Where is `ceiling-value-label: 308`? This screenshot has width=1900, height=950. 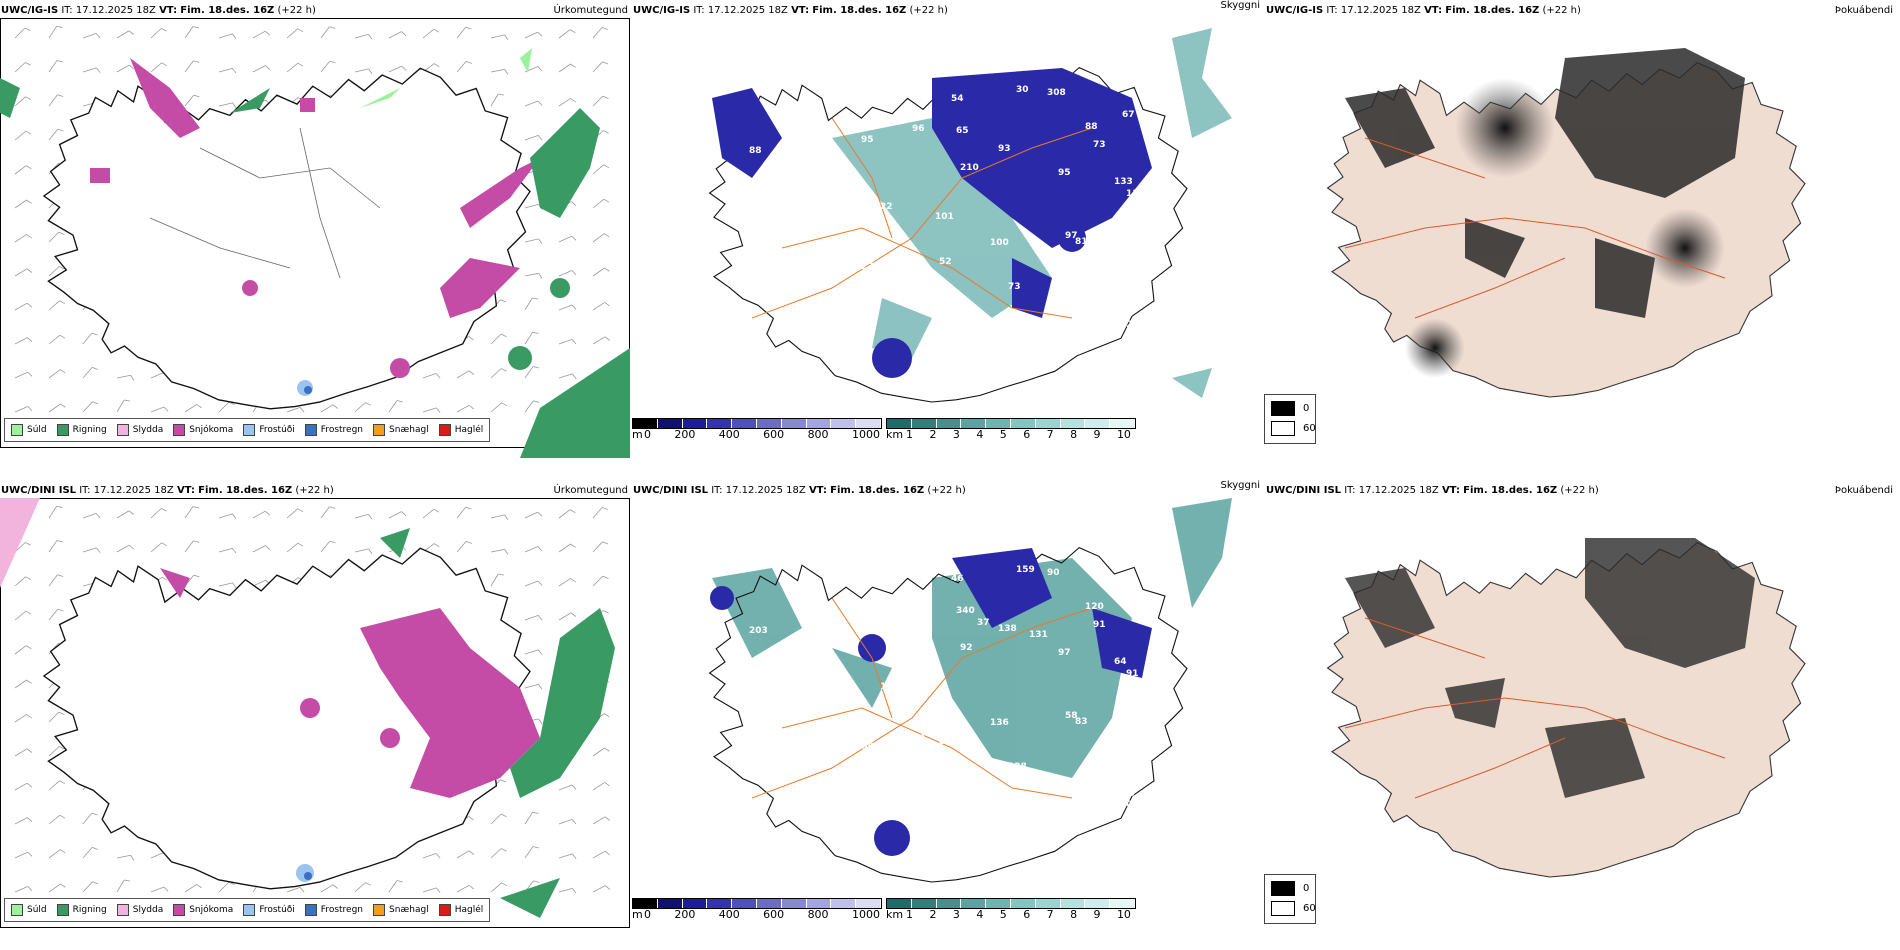 ceiling-value-label: 308 is located at coordinates (1056, 93).